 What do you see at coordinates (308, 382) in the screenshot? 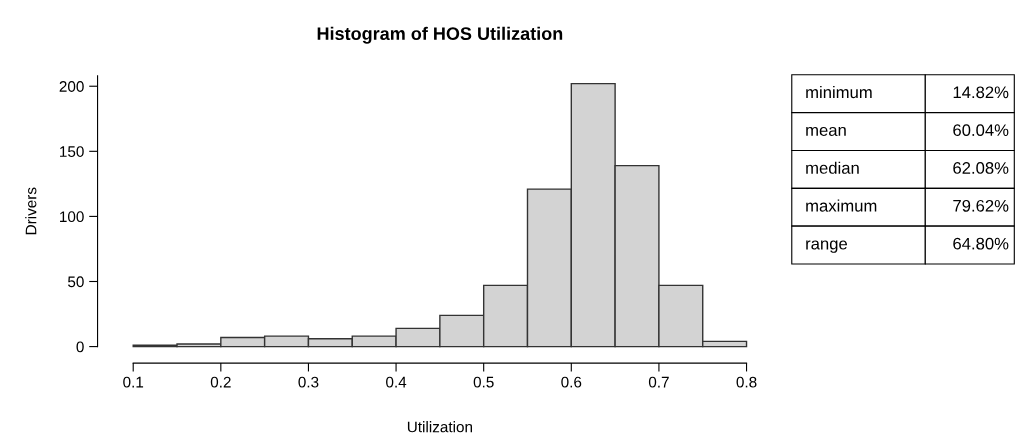
I see `x-tick-label: 0.3` at bounding box center [308, 382].